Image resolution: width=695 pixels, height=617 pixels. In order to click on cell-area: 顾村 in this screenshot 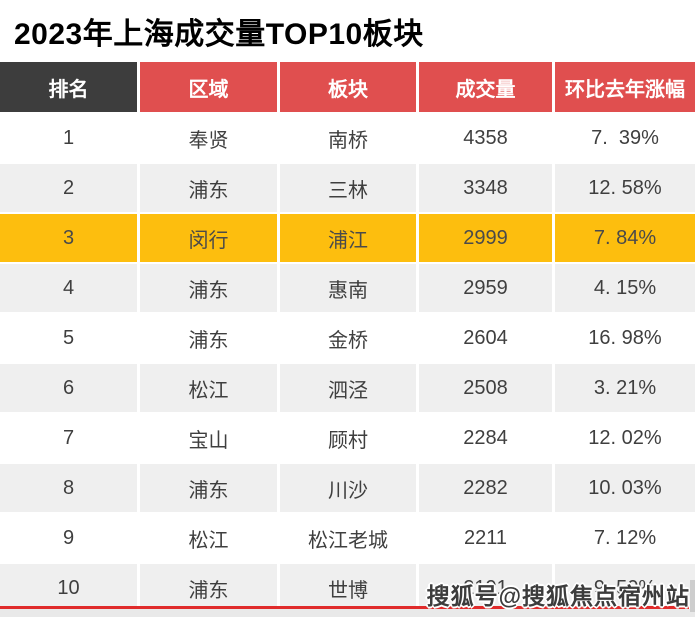, I will do `click(348, 438)`.